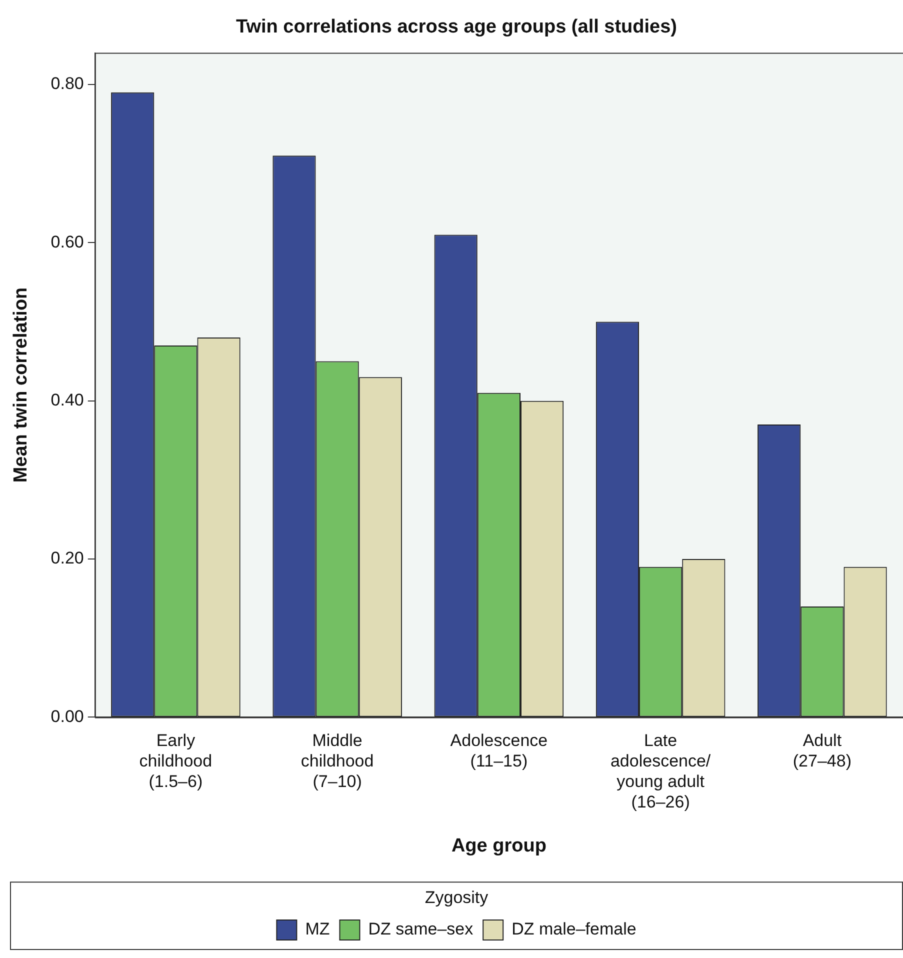 This screenshot has width=903, height=958. I want to click on legend-label: DZ male–female, so click(574, 929).